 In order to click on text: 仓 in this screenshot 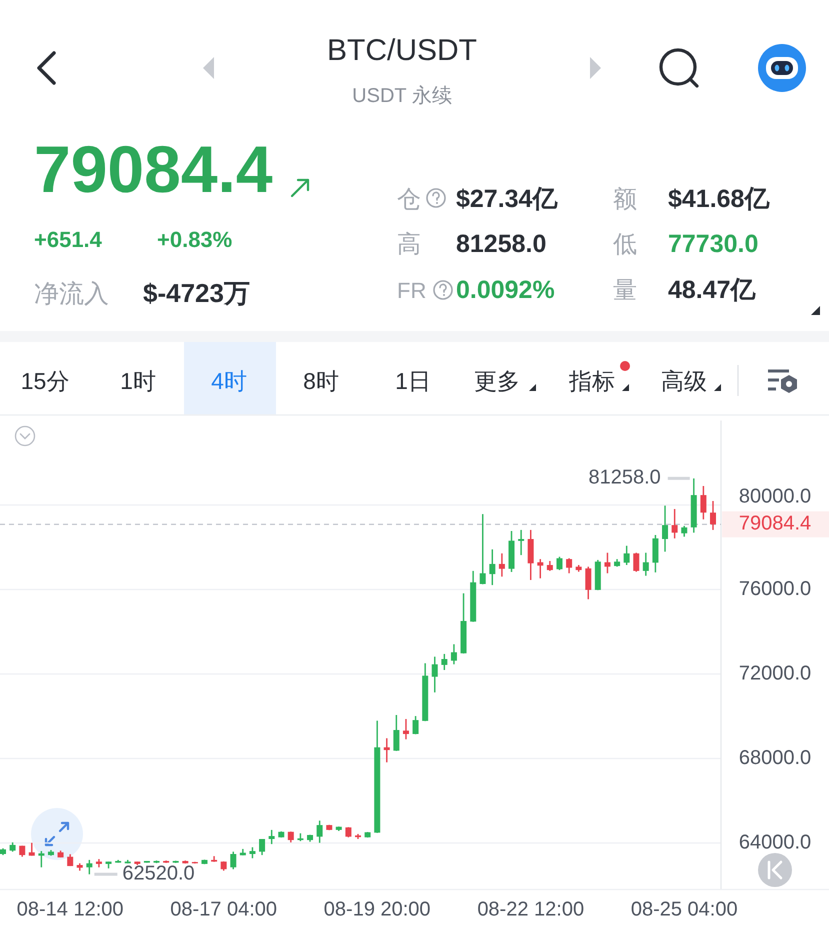, I will do `click(409, 199)`.